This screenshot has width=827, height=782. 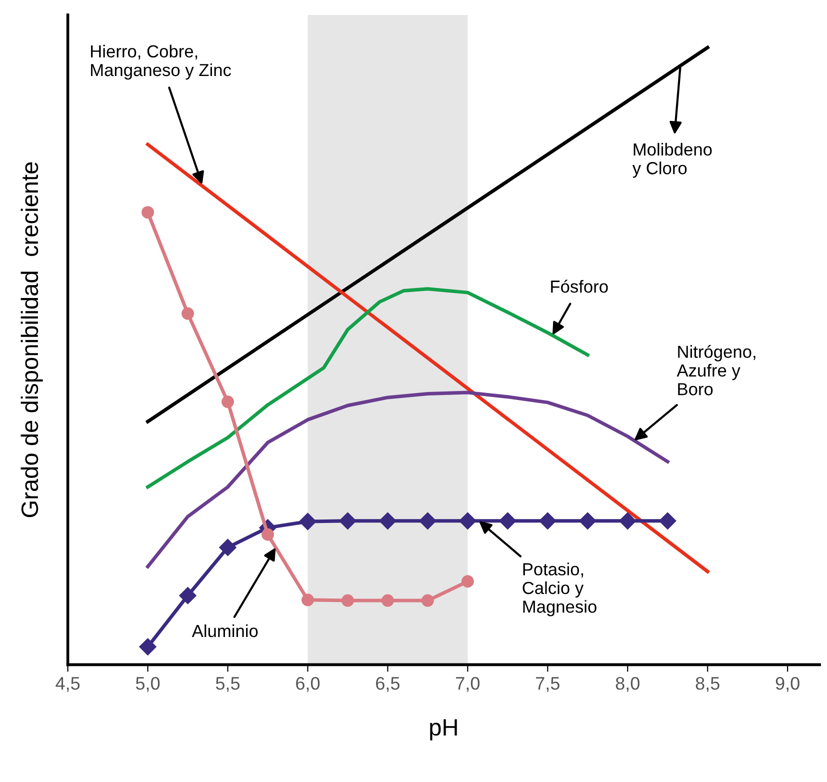 What do you see at coordinates (443, 729) in the screenshot?
I see `x-axis-title: pH` at bounding box center [443, 729].